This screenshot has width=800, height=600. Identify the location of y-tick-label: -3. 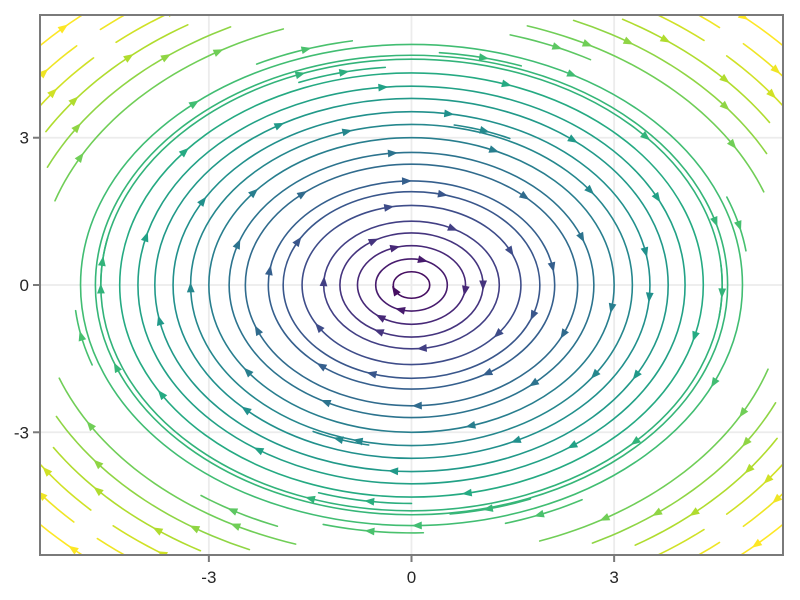
(21, 432).